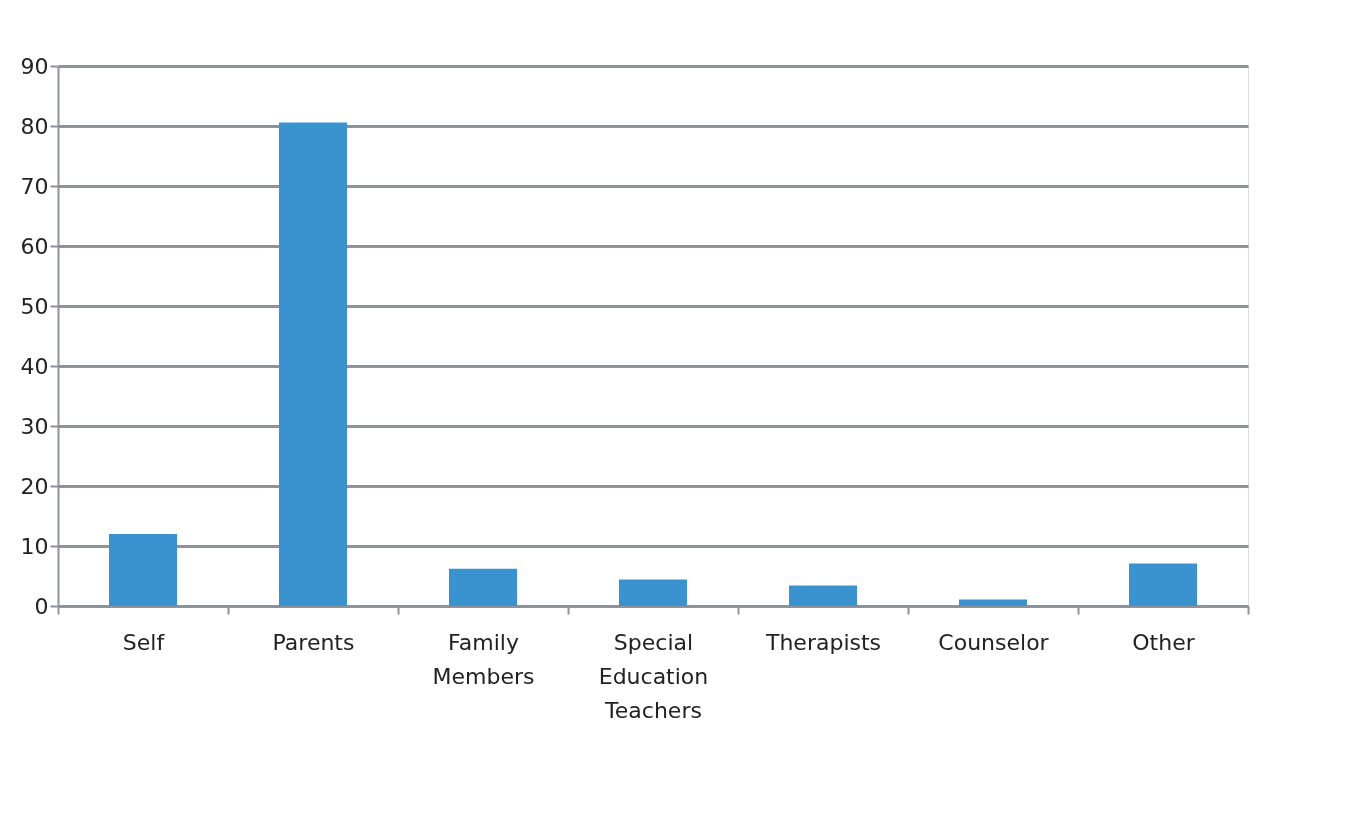  What do you see at coordinates (41, 606) in the screenshot?
I see `y-tick-label: 0` at bounding box center [41, 606].